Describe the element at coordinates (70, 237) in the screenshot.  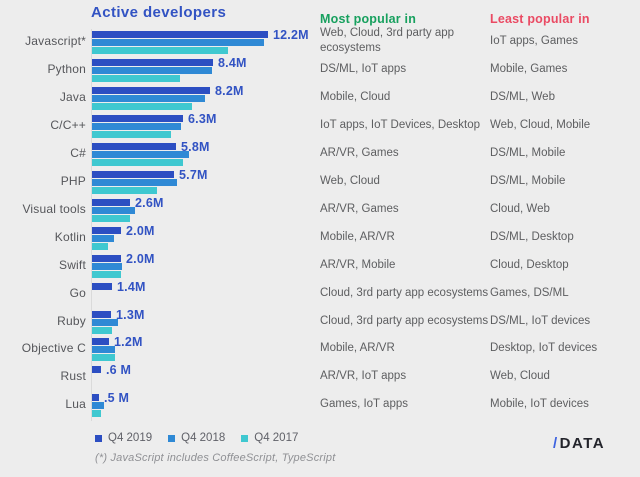
I see `language-label: Kotlin` at that location.